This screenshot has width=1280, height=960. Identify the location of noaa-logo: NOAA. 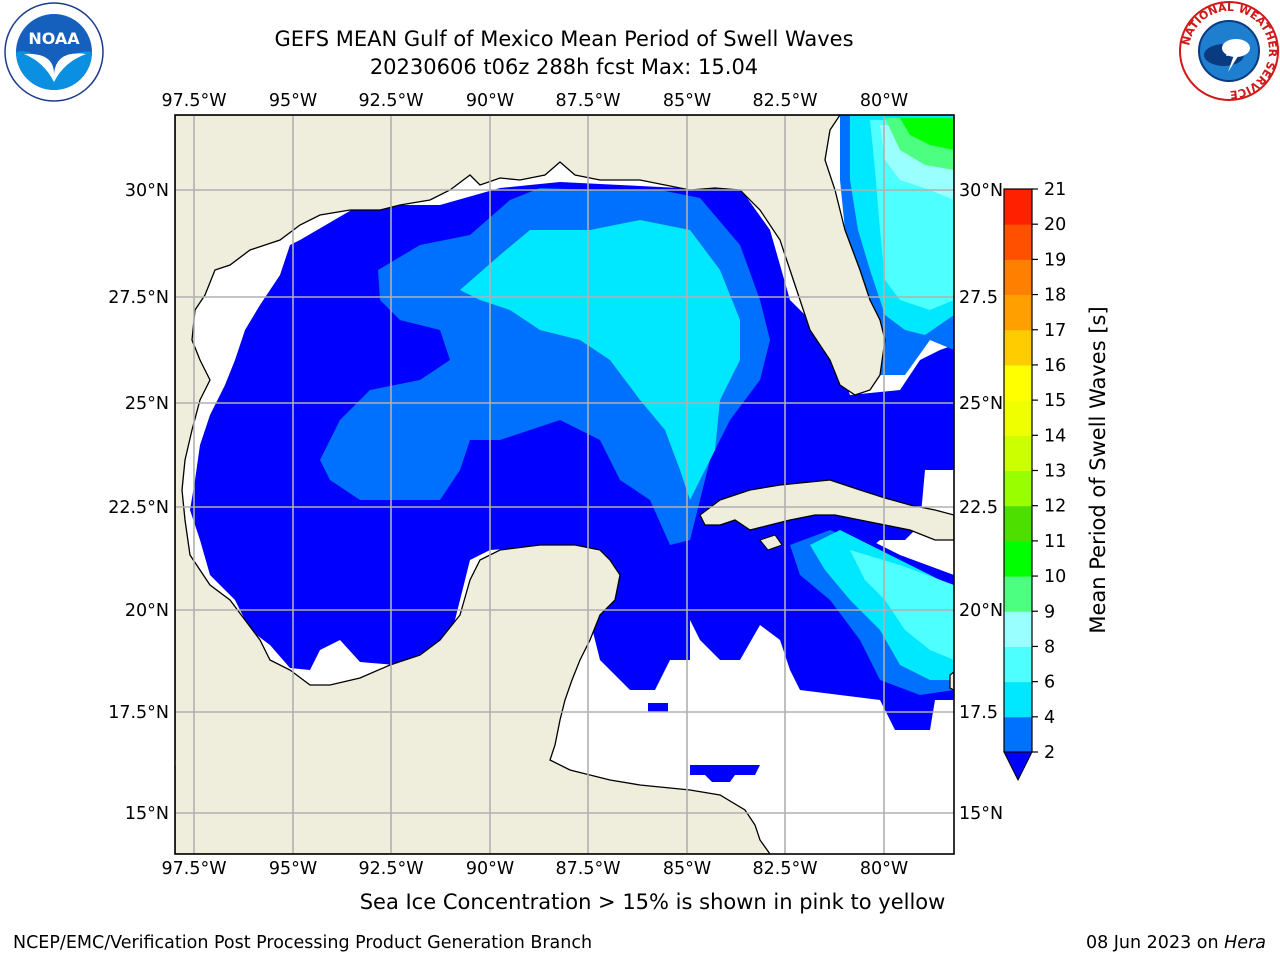
(54, 52).